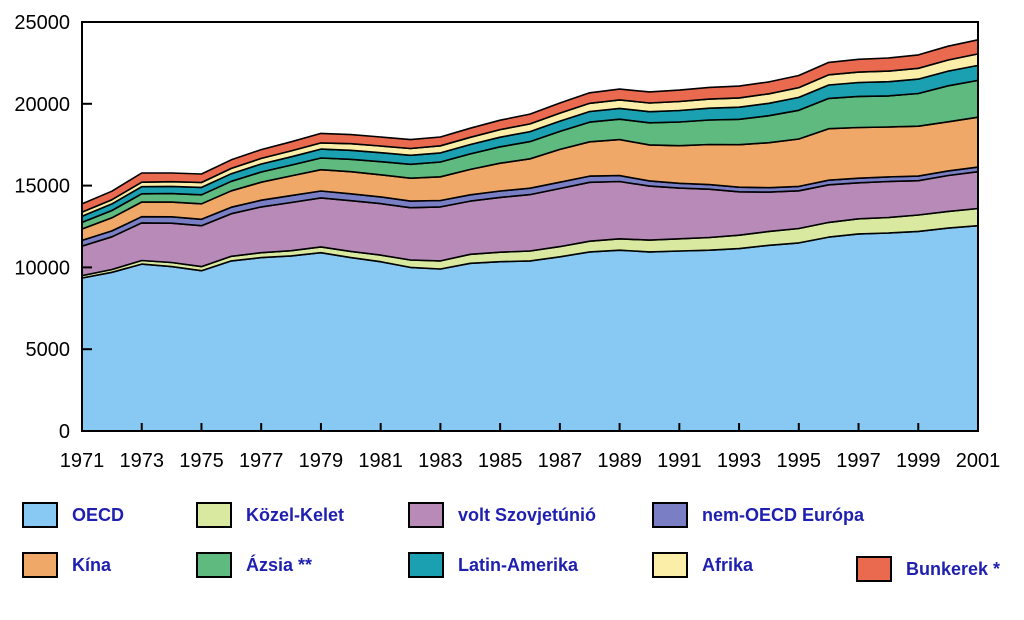 The width and height of the screenshot is (1024, 620). Describe the element at coordinates (42, 23) in the screenshot. I see `y-tick-label: 25000` at that location.